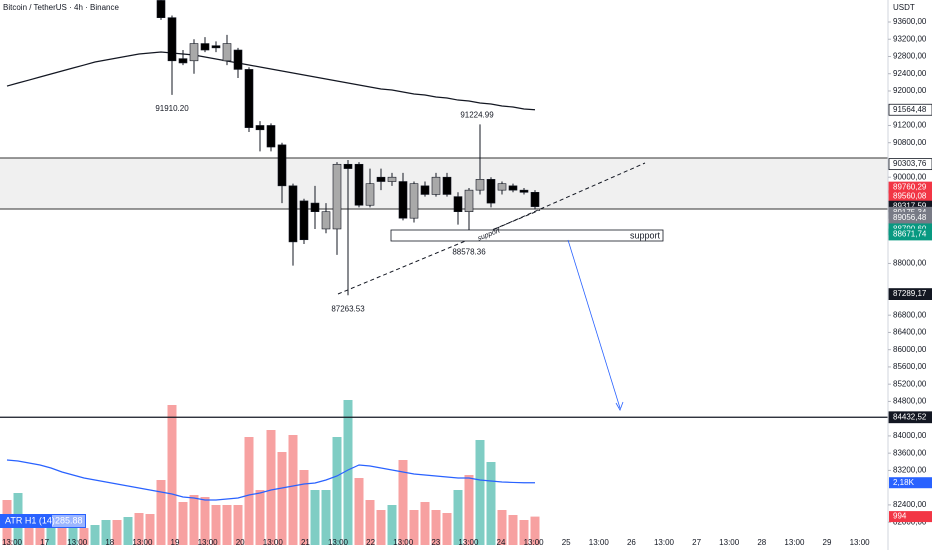 The height and width of the screenshot is (550, 932). Describe the element at coordinates (619, 406) in the screenshot. I see `arrow-head` at that location.